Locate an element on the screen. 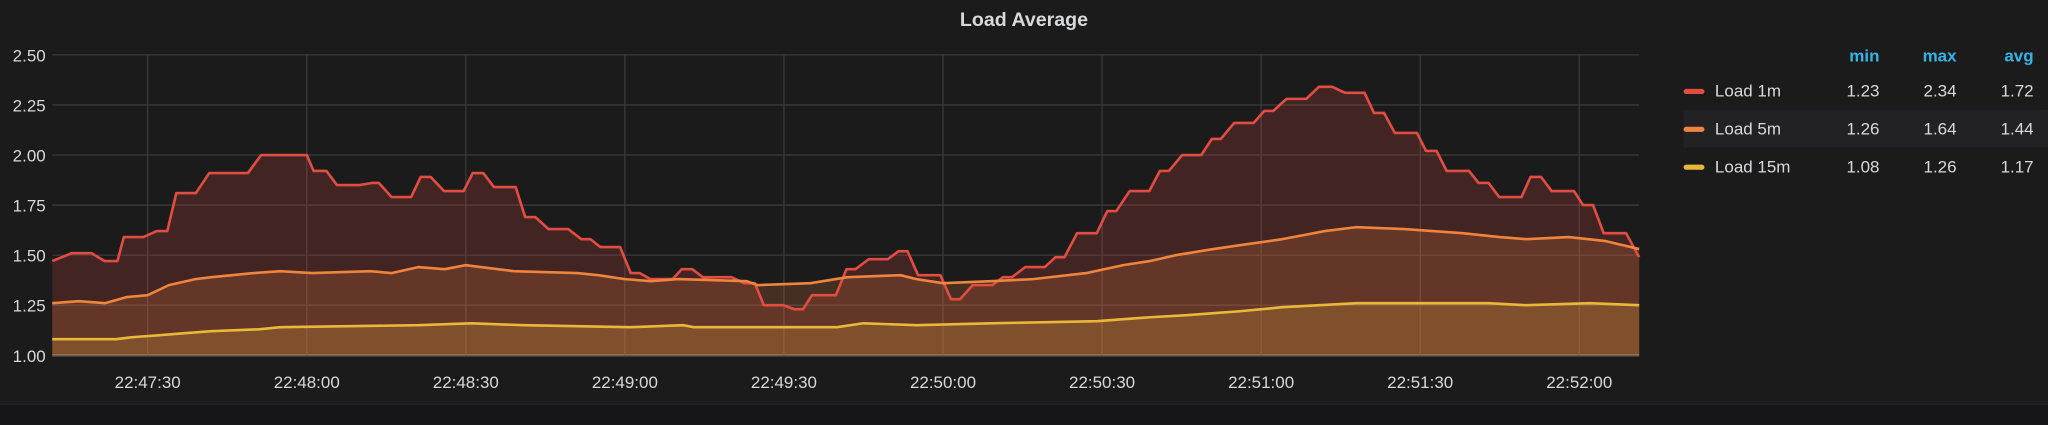 Image resolution: width=2048 pixels, height=425 pixels. legend-avg: 1.72 is located at coordinates (2017, 90).